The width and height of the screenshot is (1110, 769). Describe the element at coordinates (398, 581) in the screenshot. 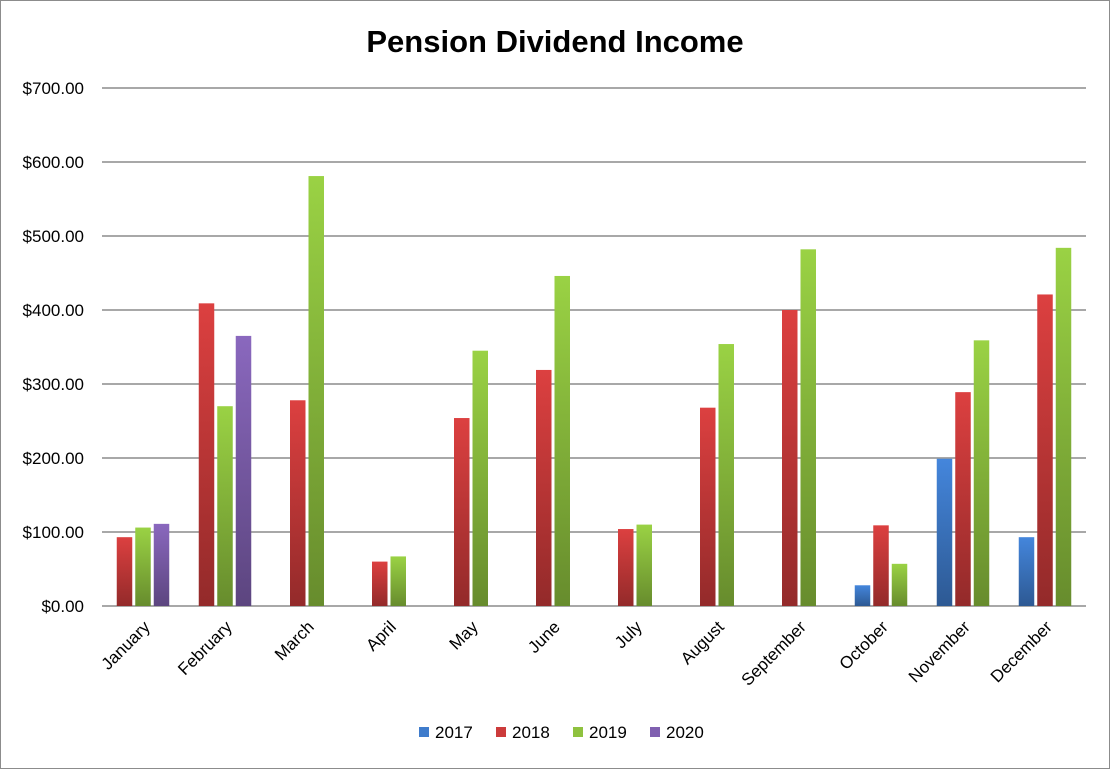

I see `bar-april-2019` at that location.